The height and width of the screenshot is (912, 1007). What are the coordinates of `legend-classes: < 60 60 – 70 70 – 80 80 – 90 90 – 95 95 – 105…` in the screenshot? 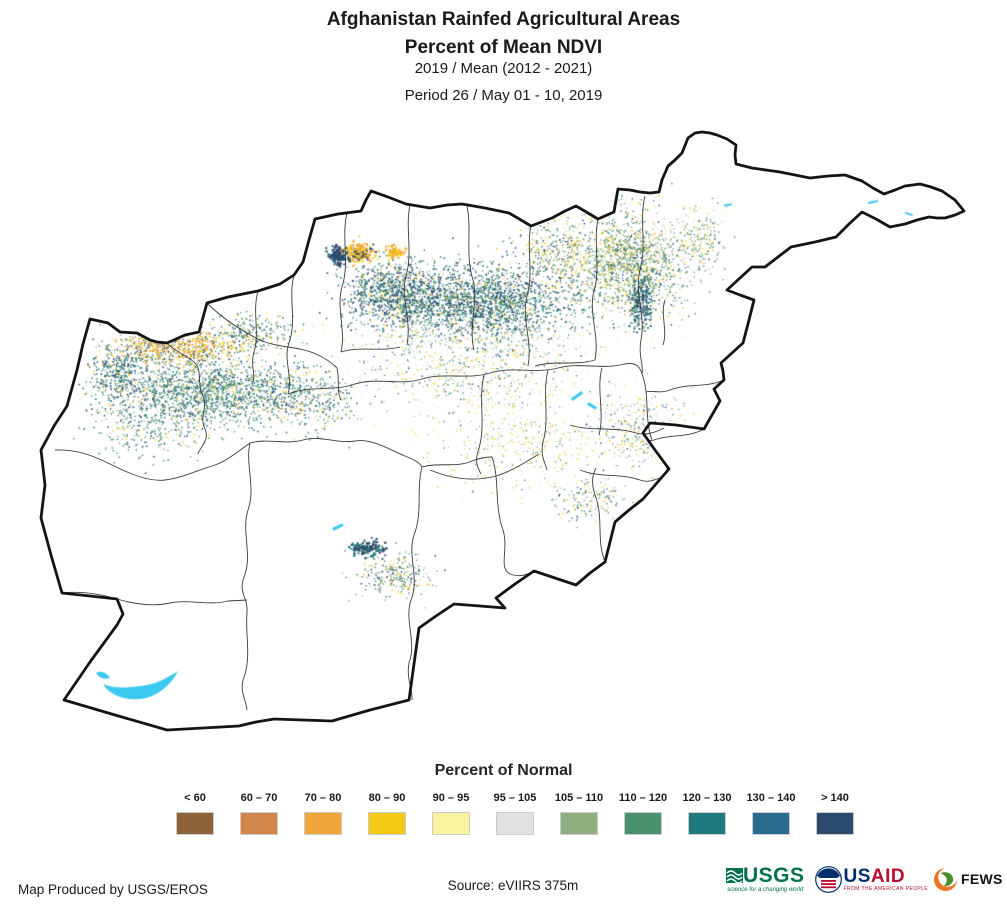 It's located at (515, 813).